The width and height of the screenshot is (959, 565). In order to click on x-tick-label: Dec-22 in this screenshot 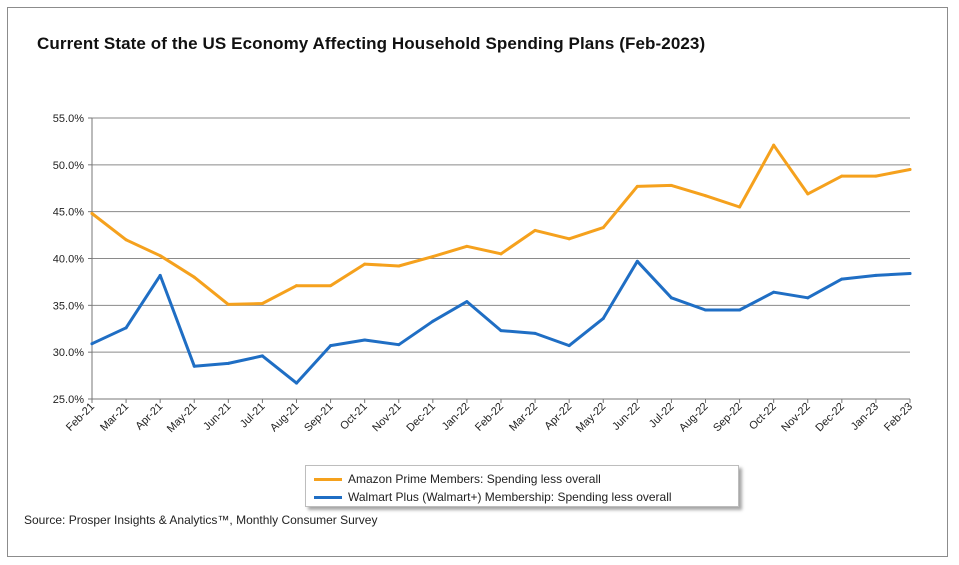, I will do `click(830, 418)`.